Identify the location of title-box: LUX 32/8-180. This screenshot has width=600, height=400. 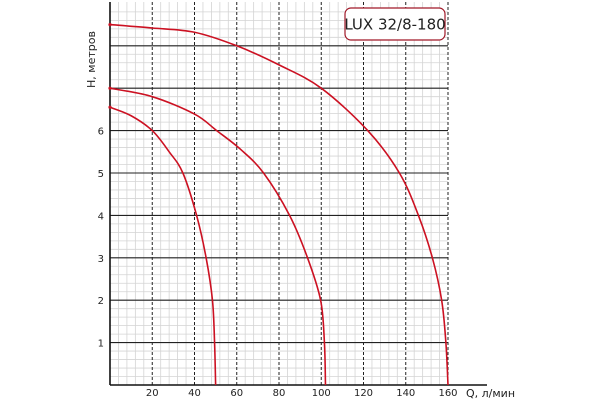
(395, 24).